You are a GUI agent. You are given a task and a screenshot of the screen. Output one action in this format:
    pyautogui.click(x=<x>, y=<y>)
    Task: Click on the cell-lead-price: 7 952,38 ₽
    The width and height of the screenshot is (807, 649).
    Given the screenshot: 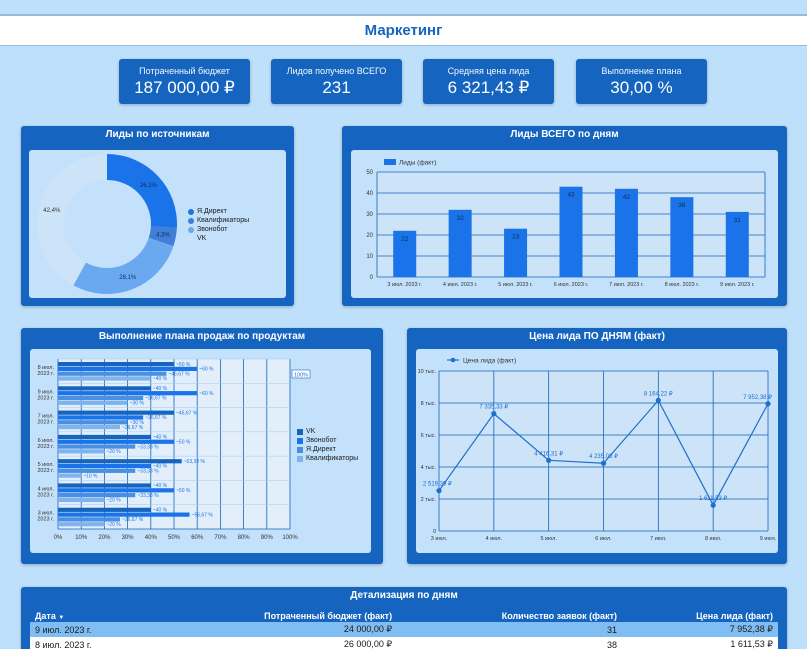 What is the action you would take?
    pyautogui.click(x=699, y=629)
    